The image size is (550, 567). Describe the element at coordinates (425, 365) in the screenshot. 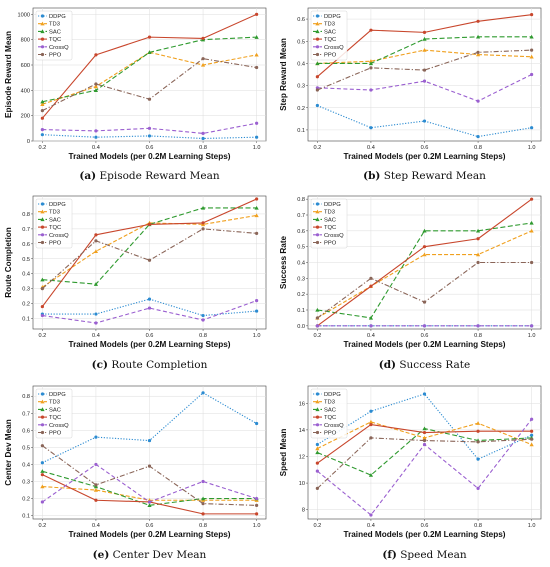

I see `panel-caption: (d) Success Rate` at that location.